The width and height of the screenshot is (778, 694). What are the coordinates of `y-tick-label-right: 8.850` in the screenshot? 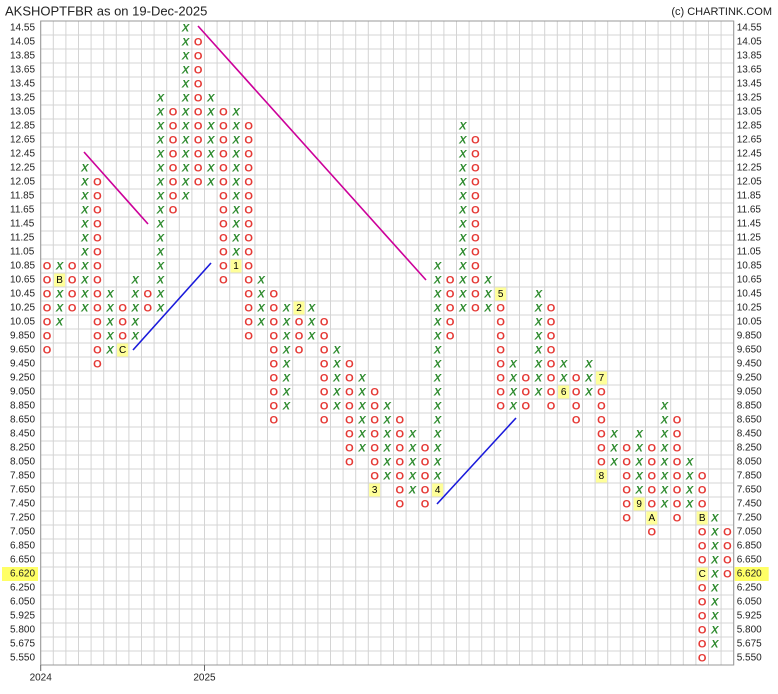 It's located at (749, 406).